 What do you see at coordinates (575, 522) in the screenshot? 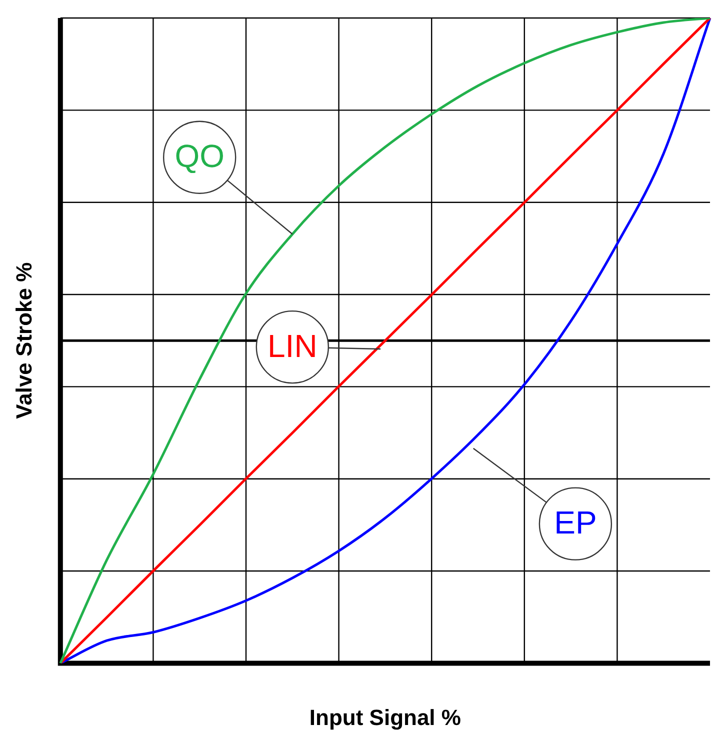
I see `text: EP` at bounding box center [575, 522].